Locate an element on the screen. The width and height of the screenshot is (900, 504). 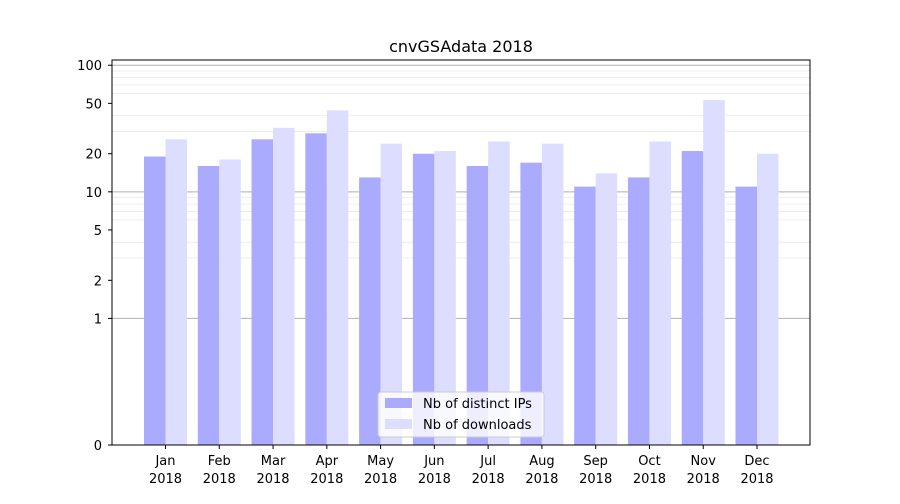
y-tick-label: 5 is located at coordinates (98, 231).